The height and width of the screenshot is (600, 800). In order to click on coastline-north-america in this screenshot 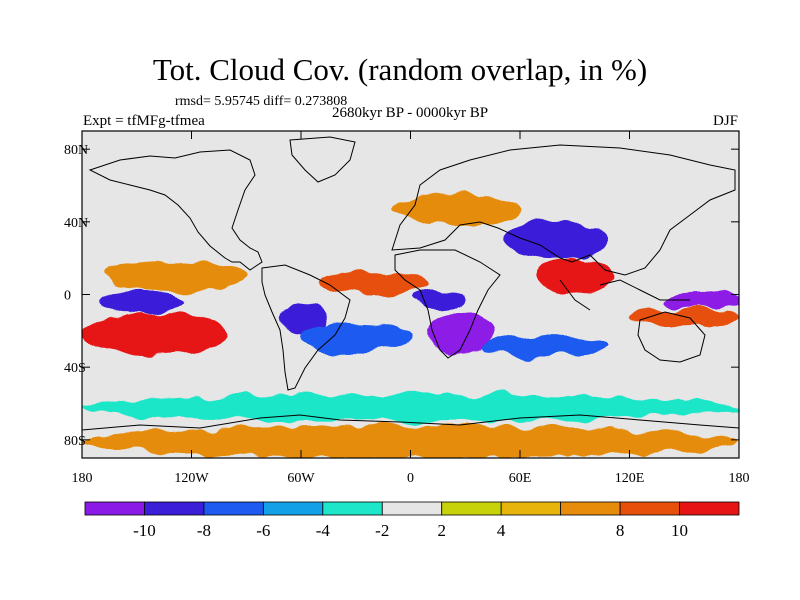, I will do `click(175, 210)`.